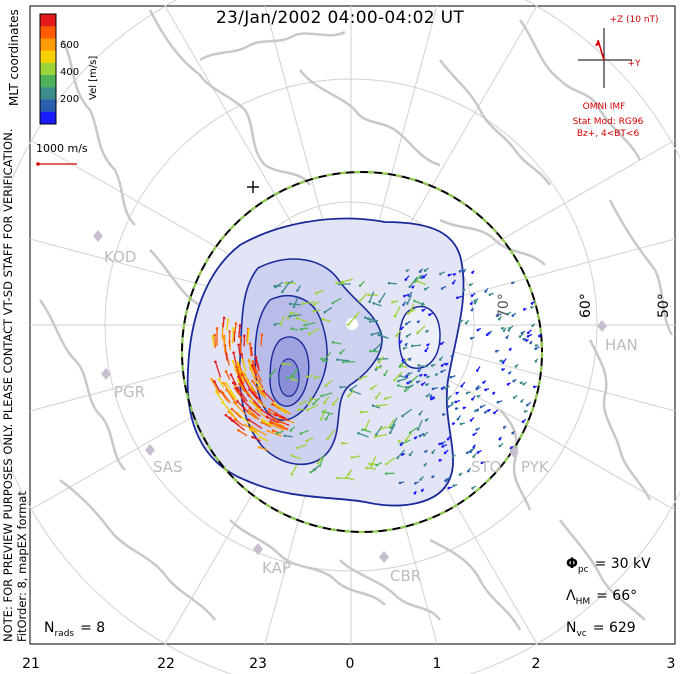 The image size is (680, 674). I want to click on station-label-pyk: PYK, so click(535, 467).